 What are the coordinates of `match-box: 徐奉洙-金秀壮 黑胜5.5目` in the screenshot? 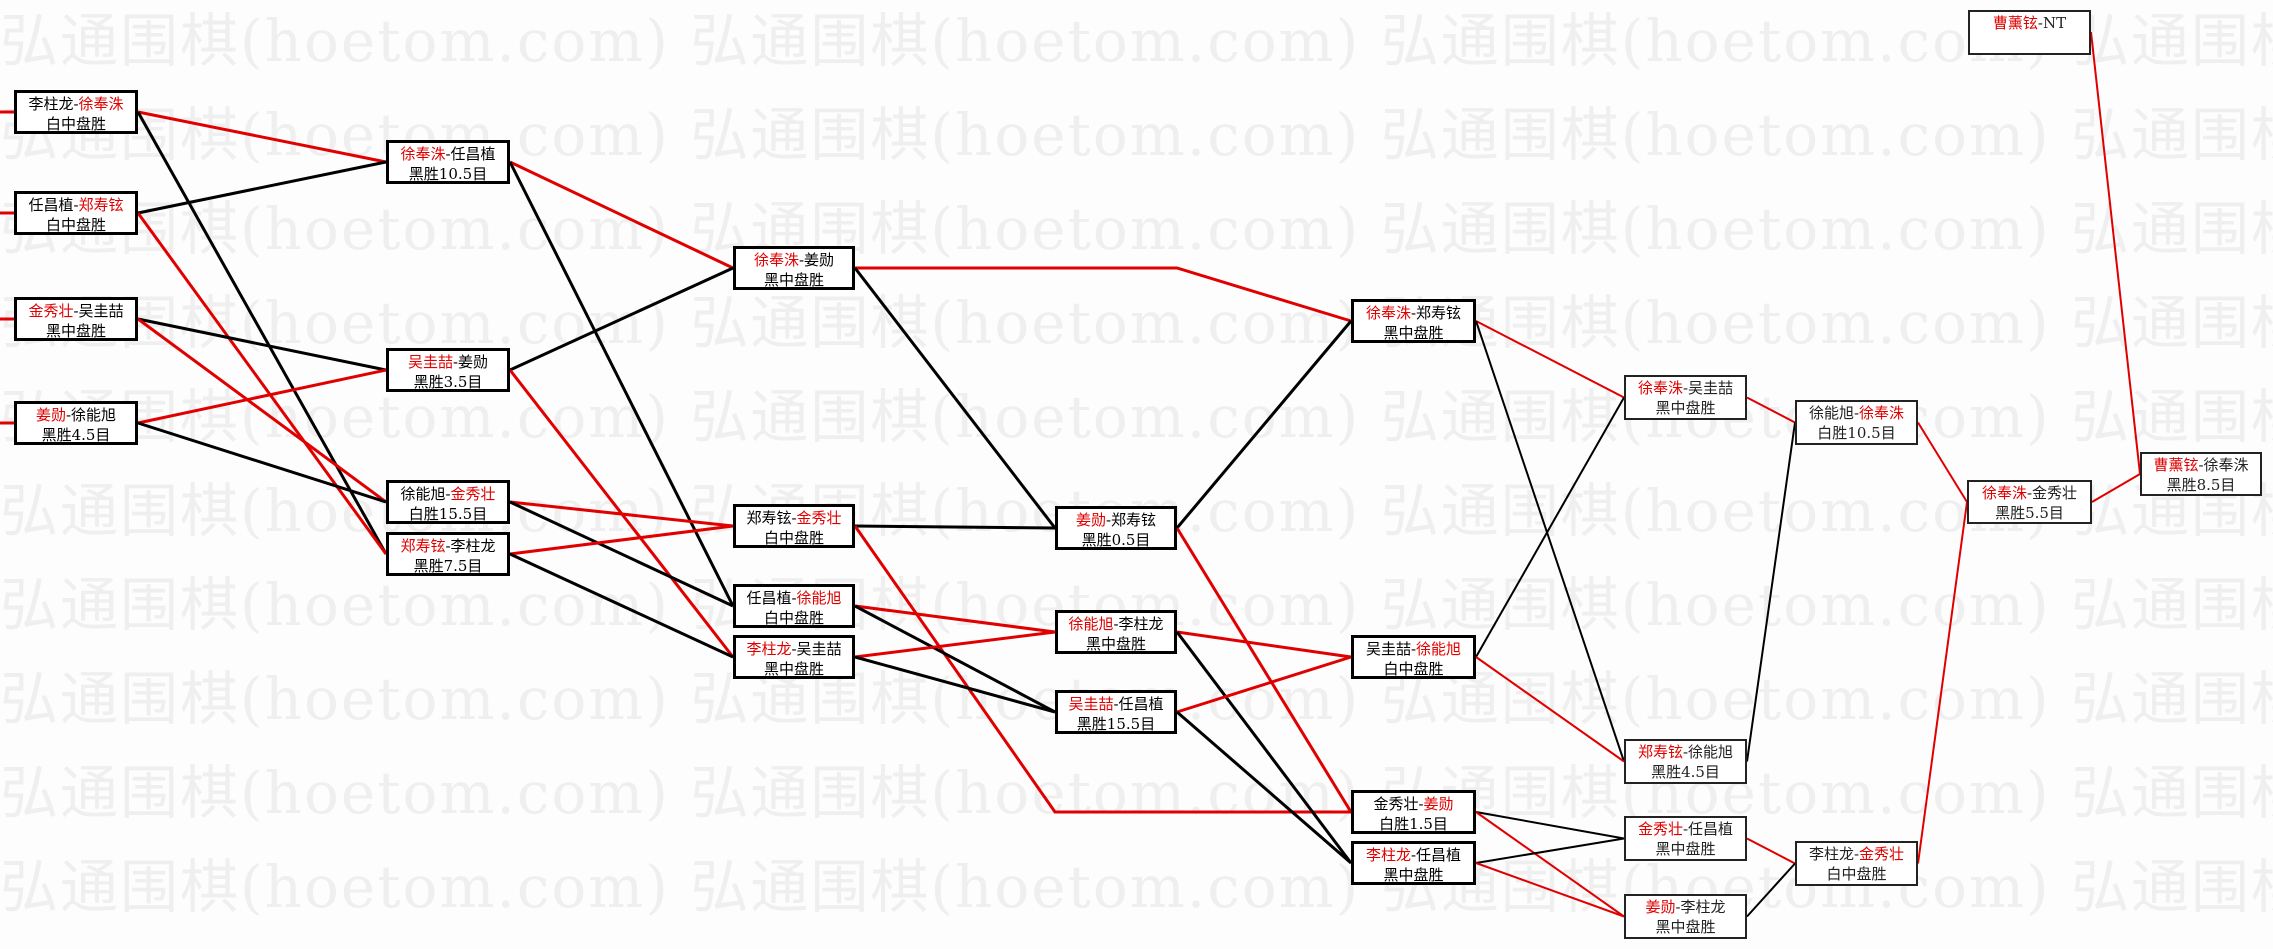 It's located at (2029, 502).